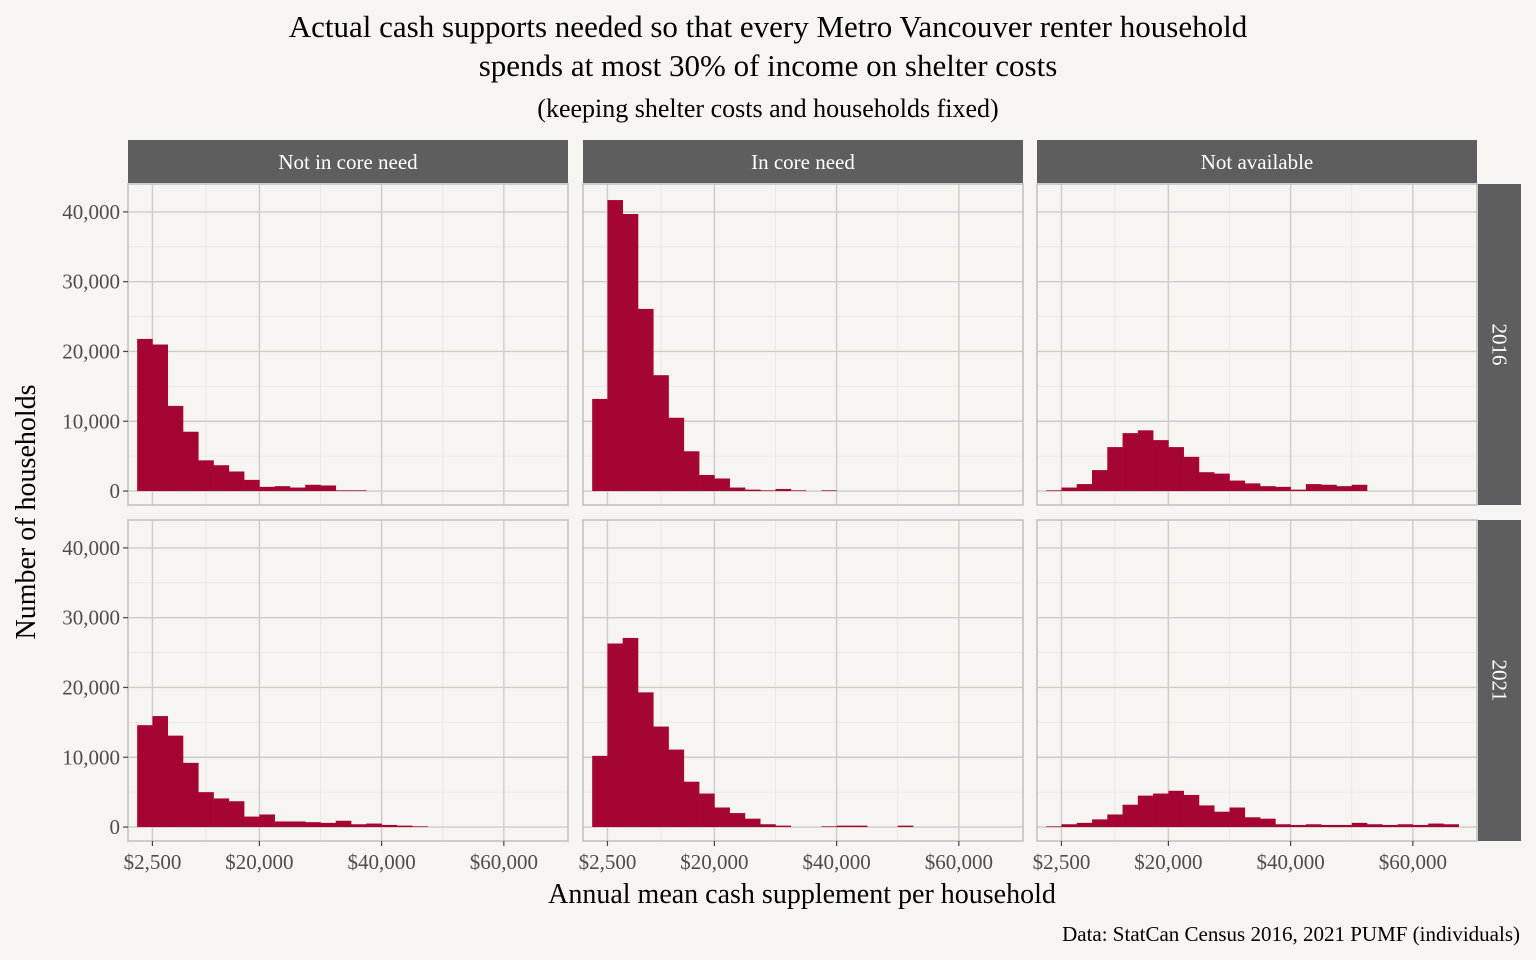 This screenshot has width=1536, height=960. I want to click on facet-strip-label: Not in core need, so click(348, 162).